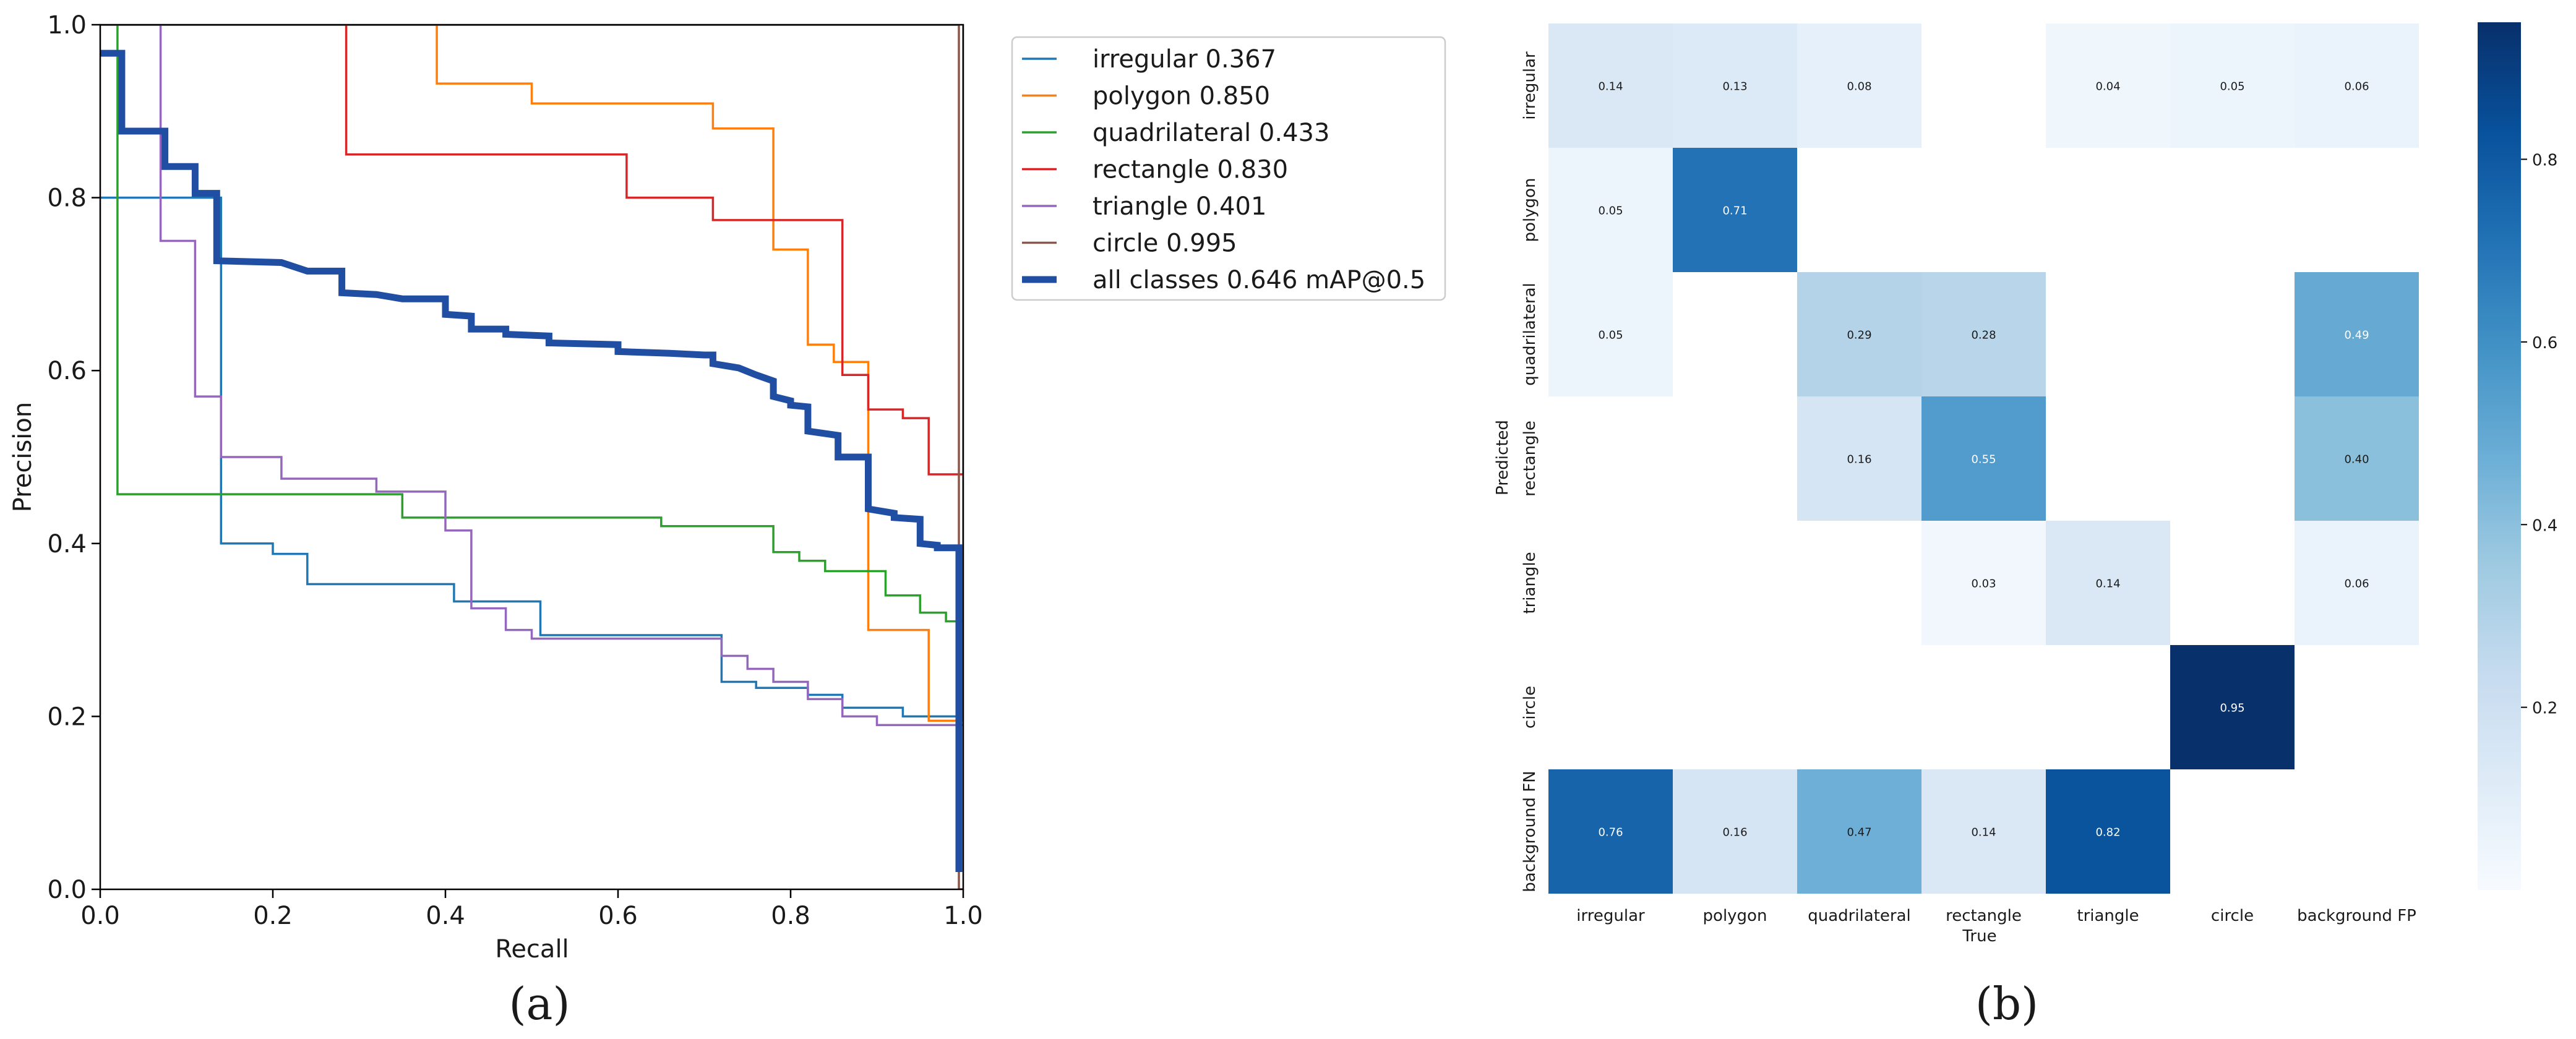 This screenshot has width=2576, height=1039. What do you see at coordinates (531, 910) in the screenshot?
I see `pr-x-ticks: 0.0 0.2 0.4 0.6 0.8 1.0` at bounding box center [531, 910].